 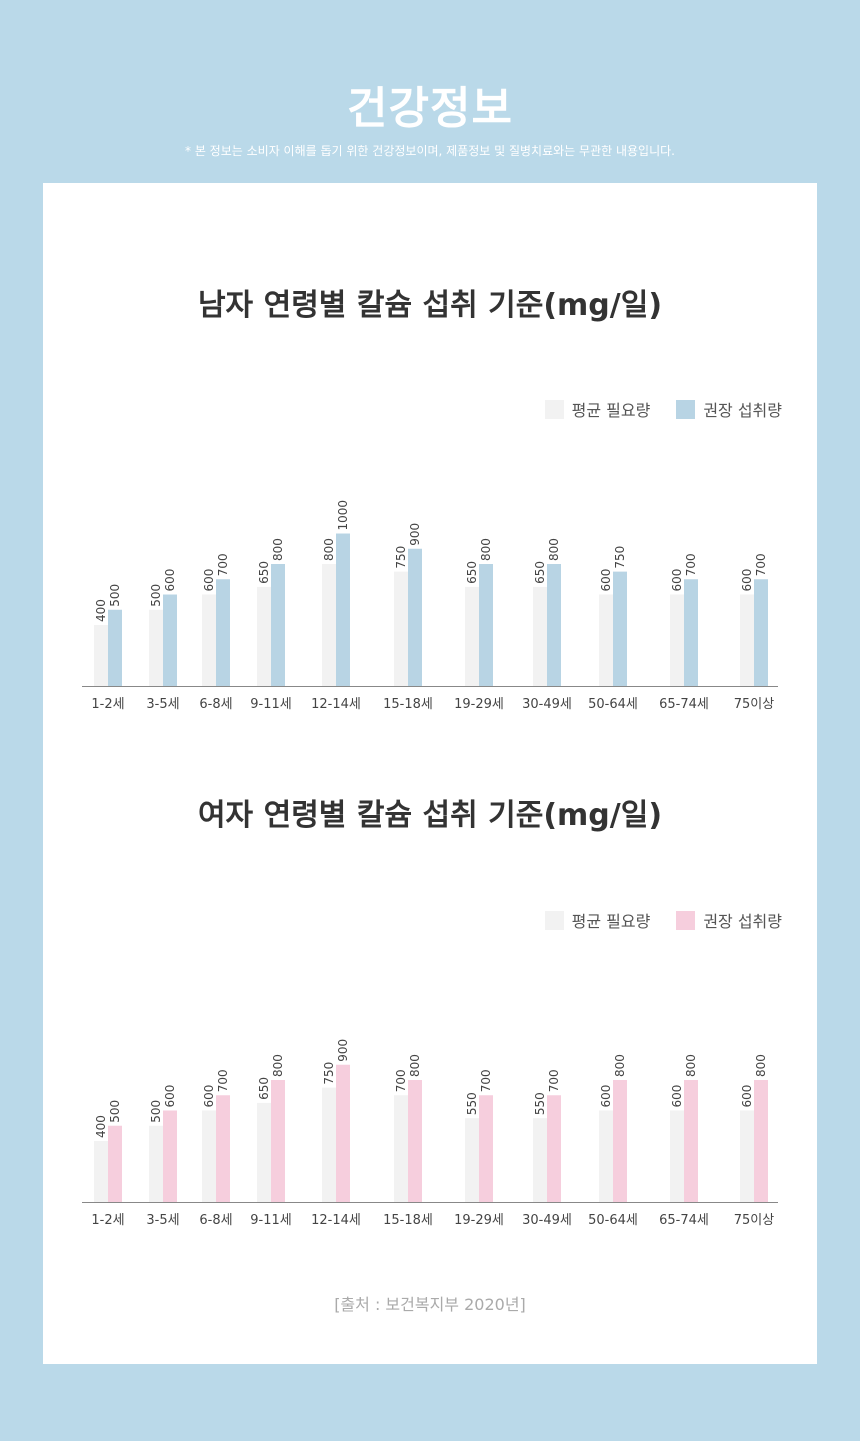 What do you see at coordinates (343, 515) in the screenshot?
I see `data-label-recommended: 1000` at bounding box center [343, 515].